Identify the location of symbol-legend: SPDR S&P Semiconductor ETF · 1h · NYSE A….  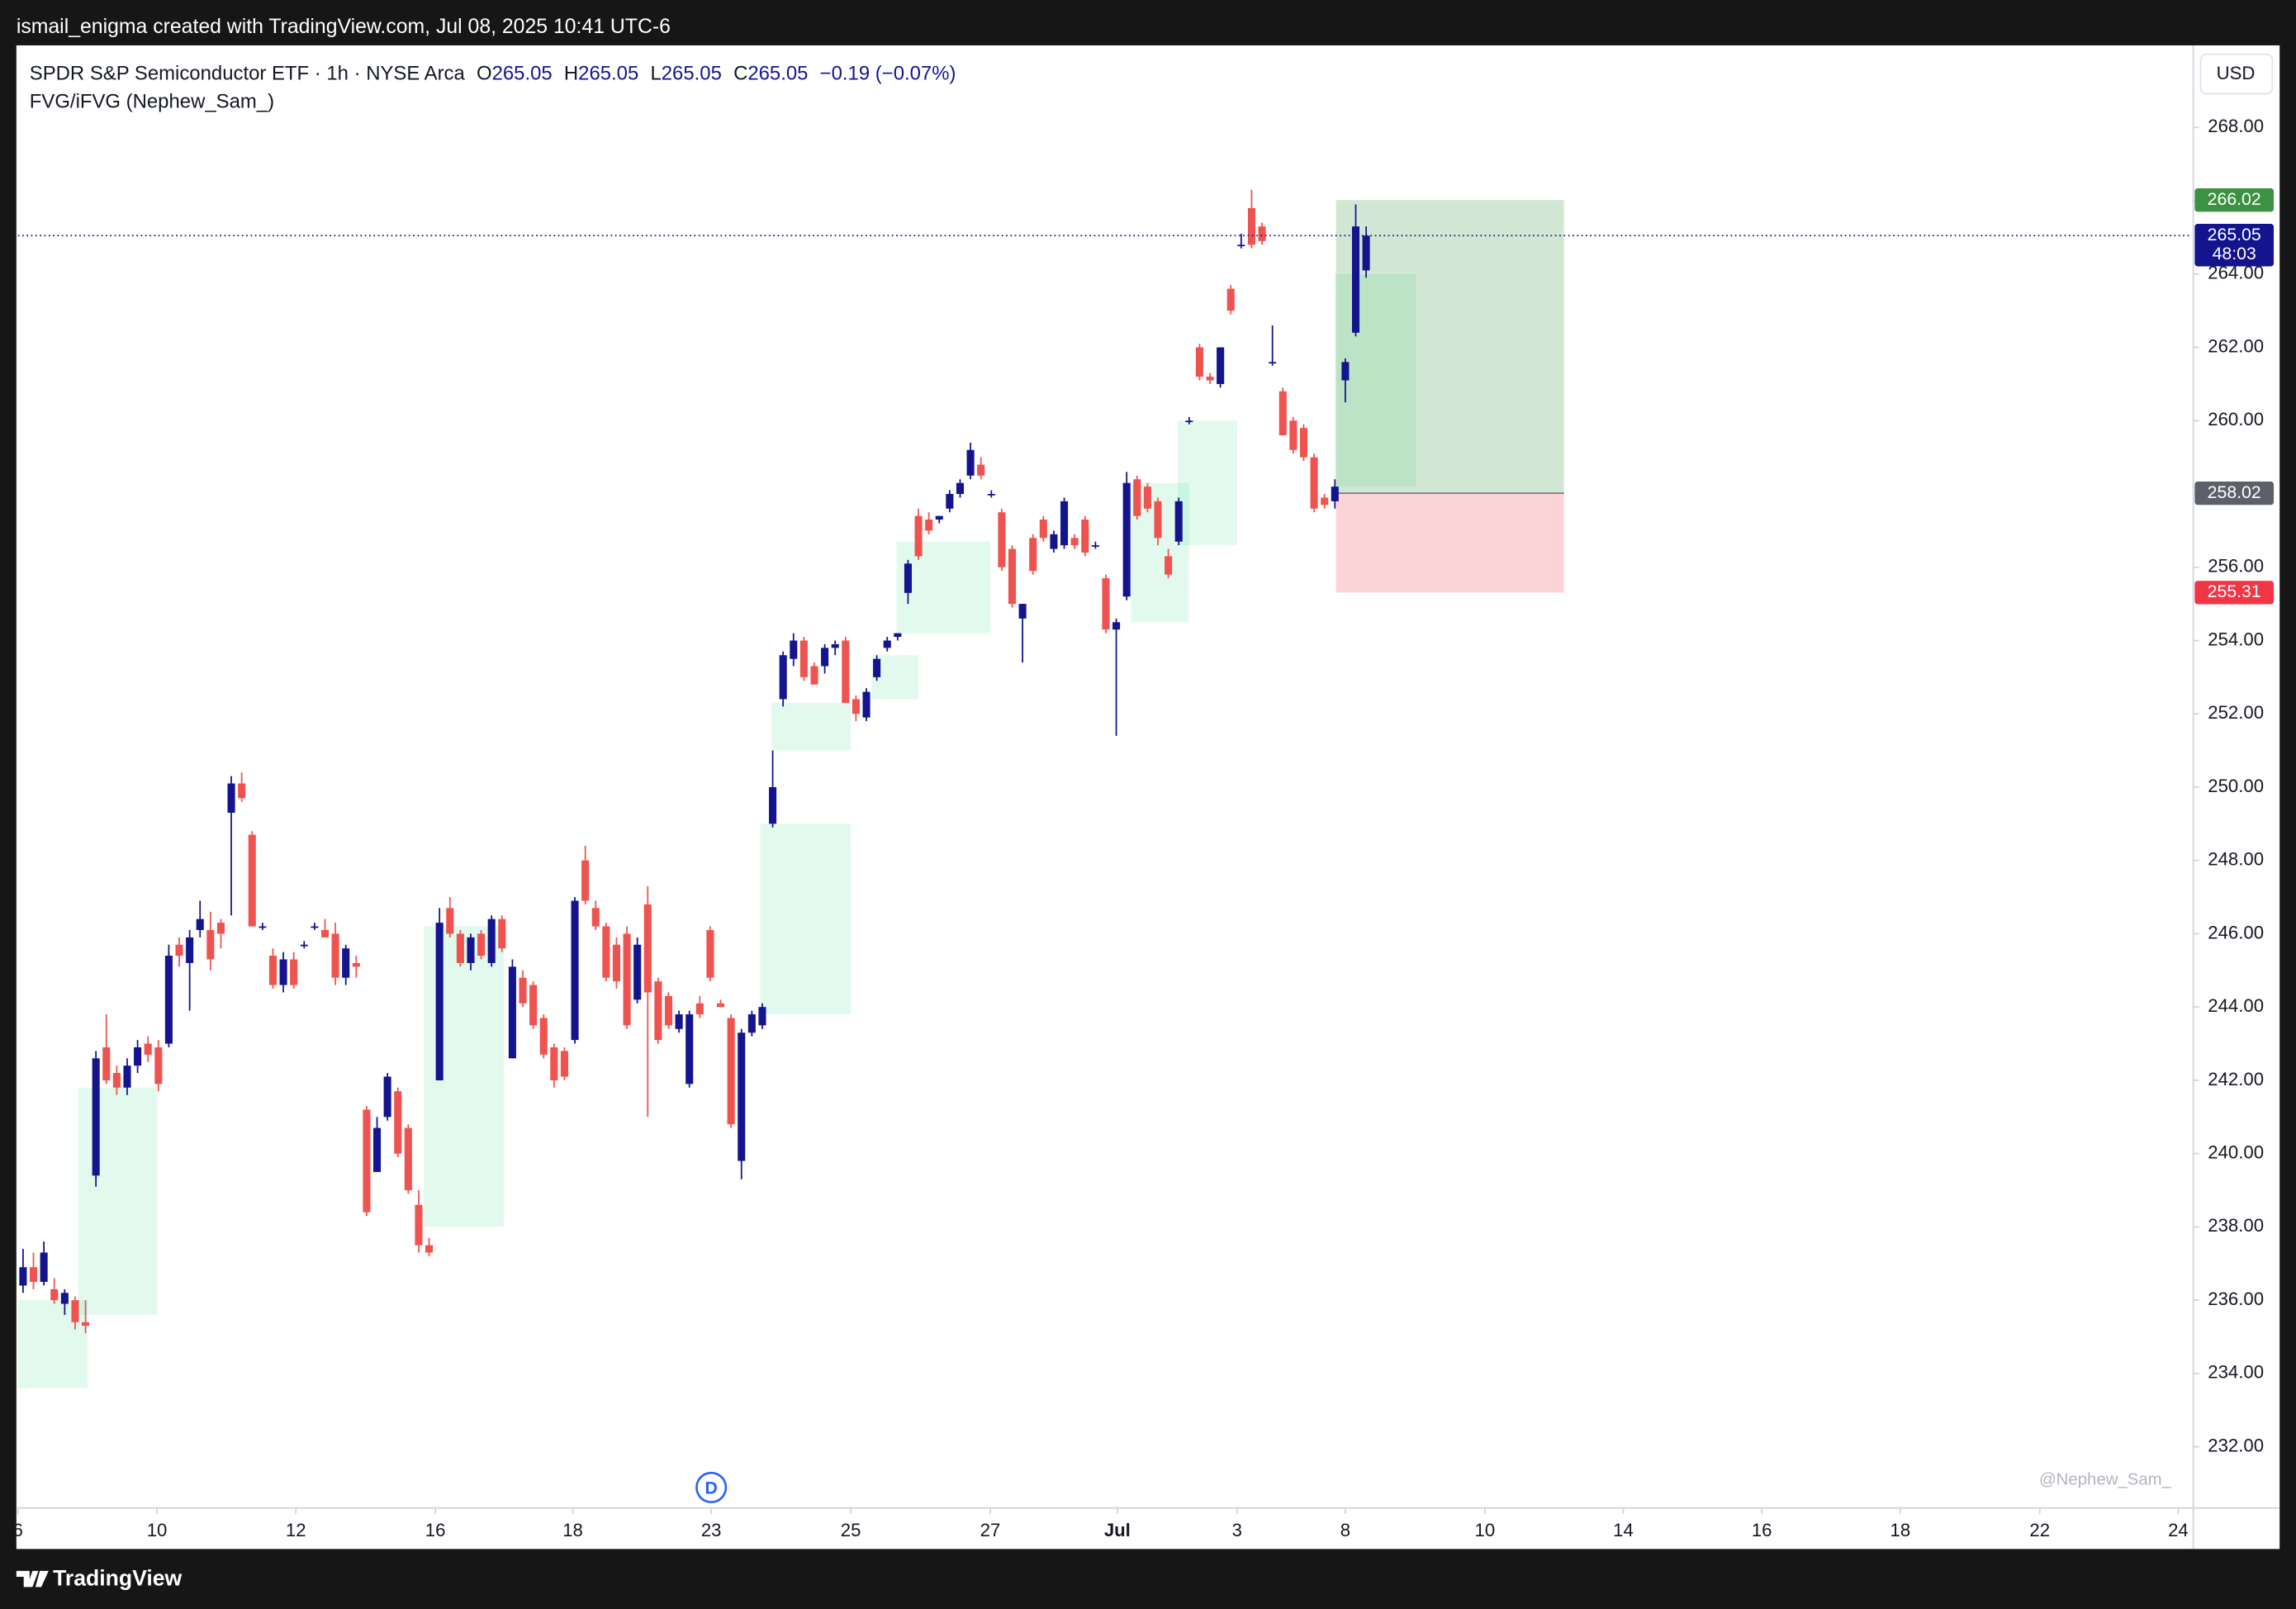
(493, 74).